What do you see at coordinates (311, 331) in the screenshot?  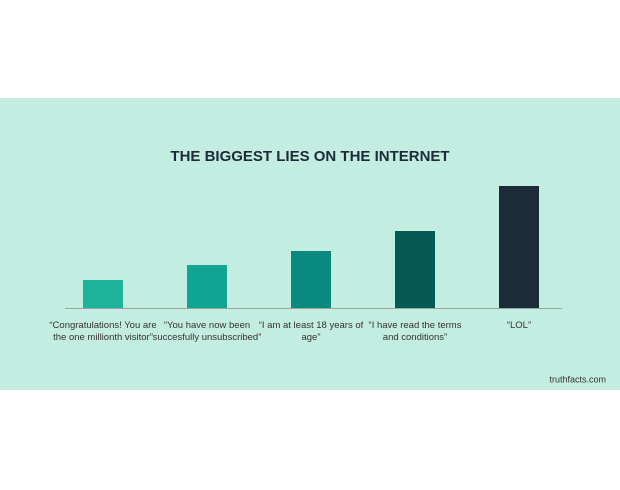 I see `x-tick-label: “I am at least 18 years of age”` at bounding box center [311, 331].